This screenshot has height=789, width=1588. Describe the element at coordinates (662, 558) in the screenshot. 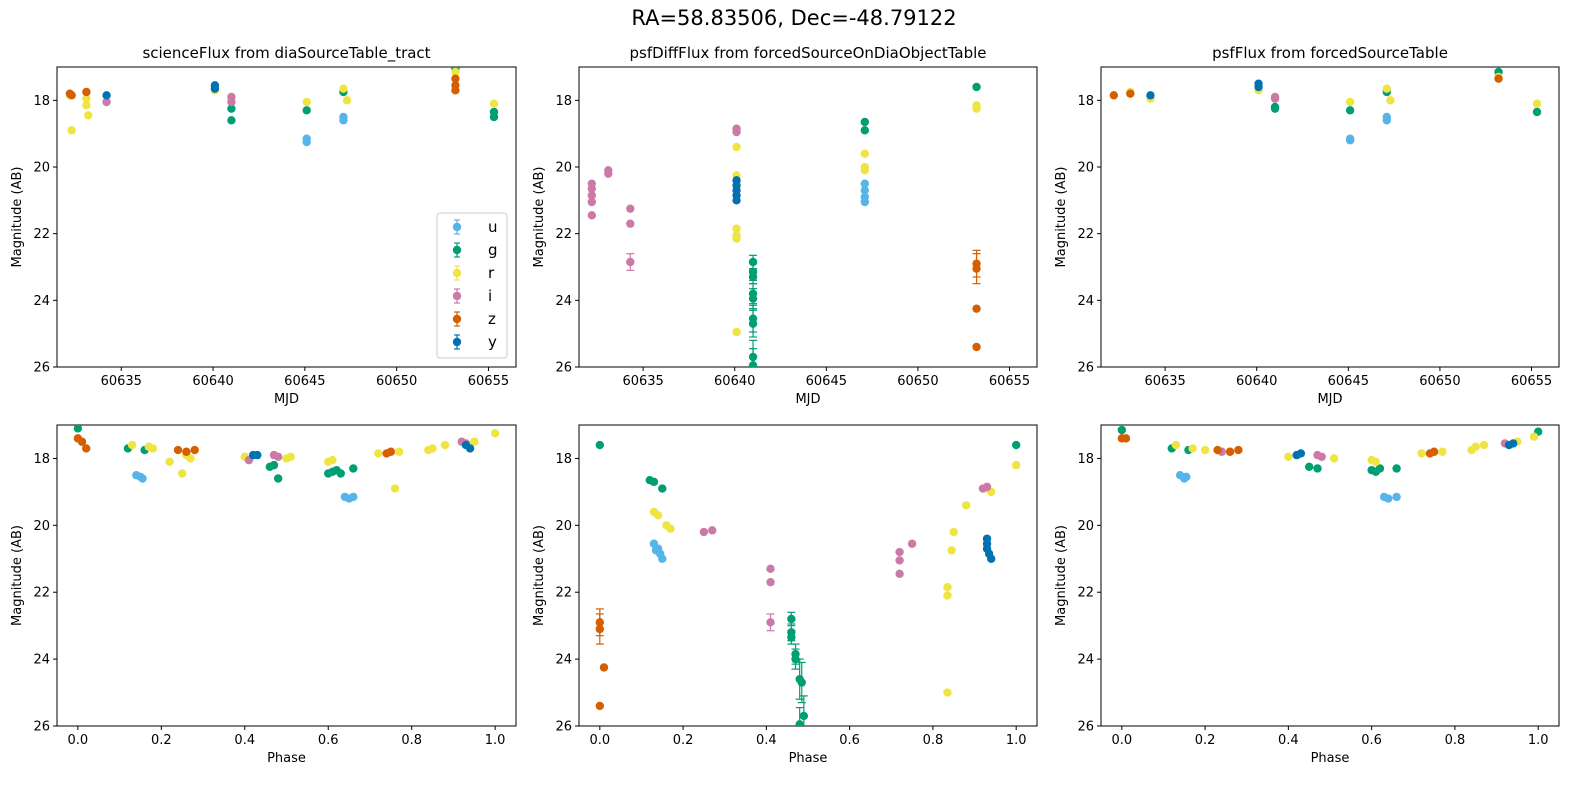

I see `data-point-u` at that location.